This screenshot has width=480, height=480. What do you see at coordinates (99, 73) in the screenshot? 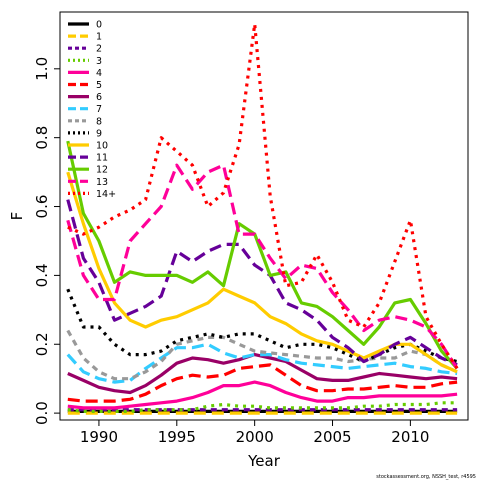
I see `legend-label: 4` at bounding box center [99, 73].